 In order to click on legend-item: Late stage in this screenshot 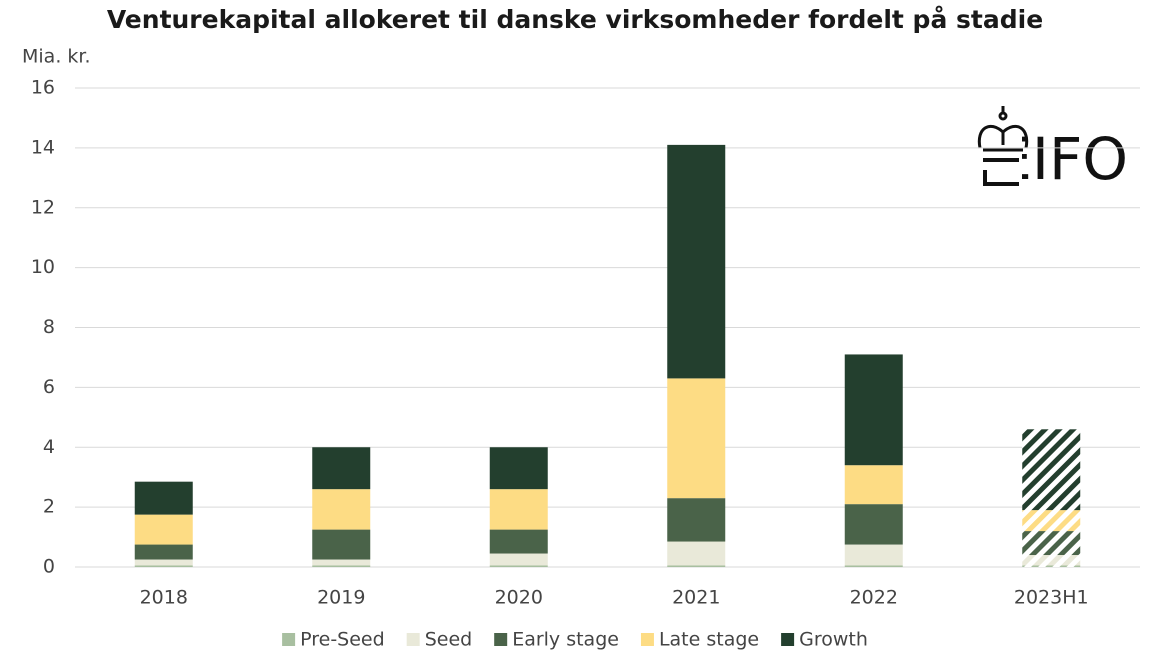, I will do `click(699, 640)`.